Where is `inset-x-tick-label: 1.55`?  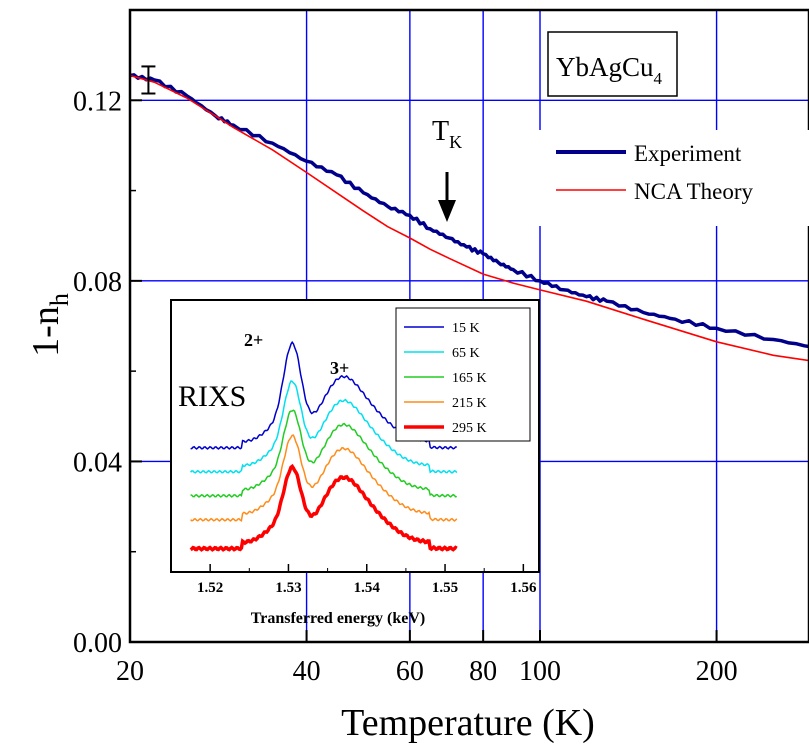 inset-x-tick-label: 1.55 is located at coordinates (445, 588).